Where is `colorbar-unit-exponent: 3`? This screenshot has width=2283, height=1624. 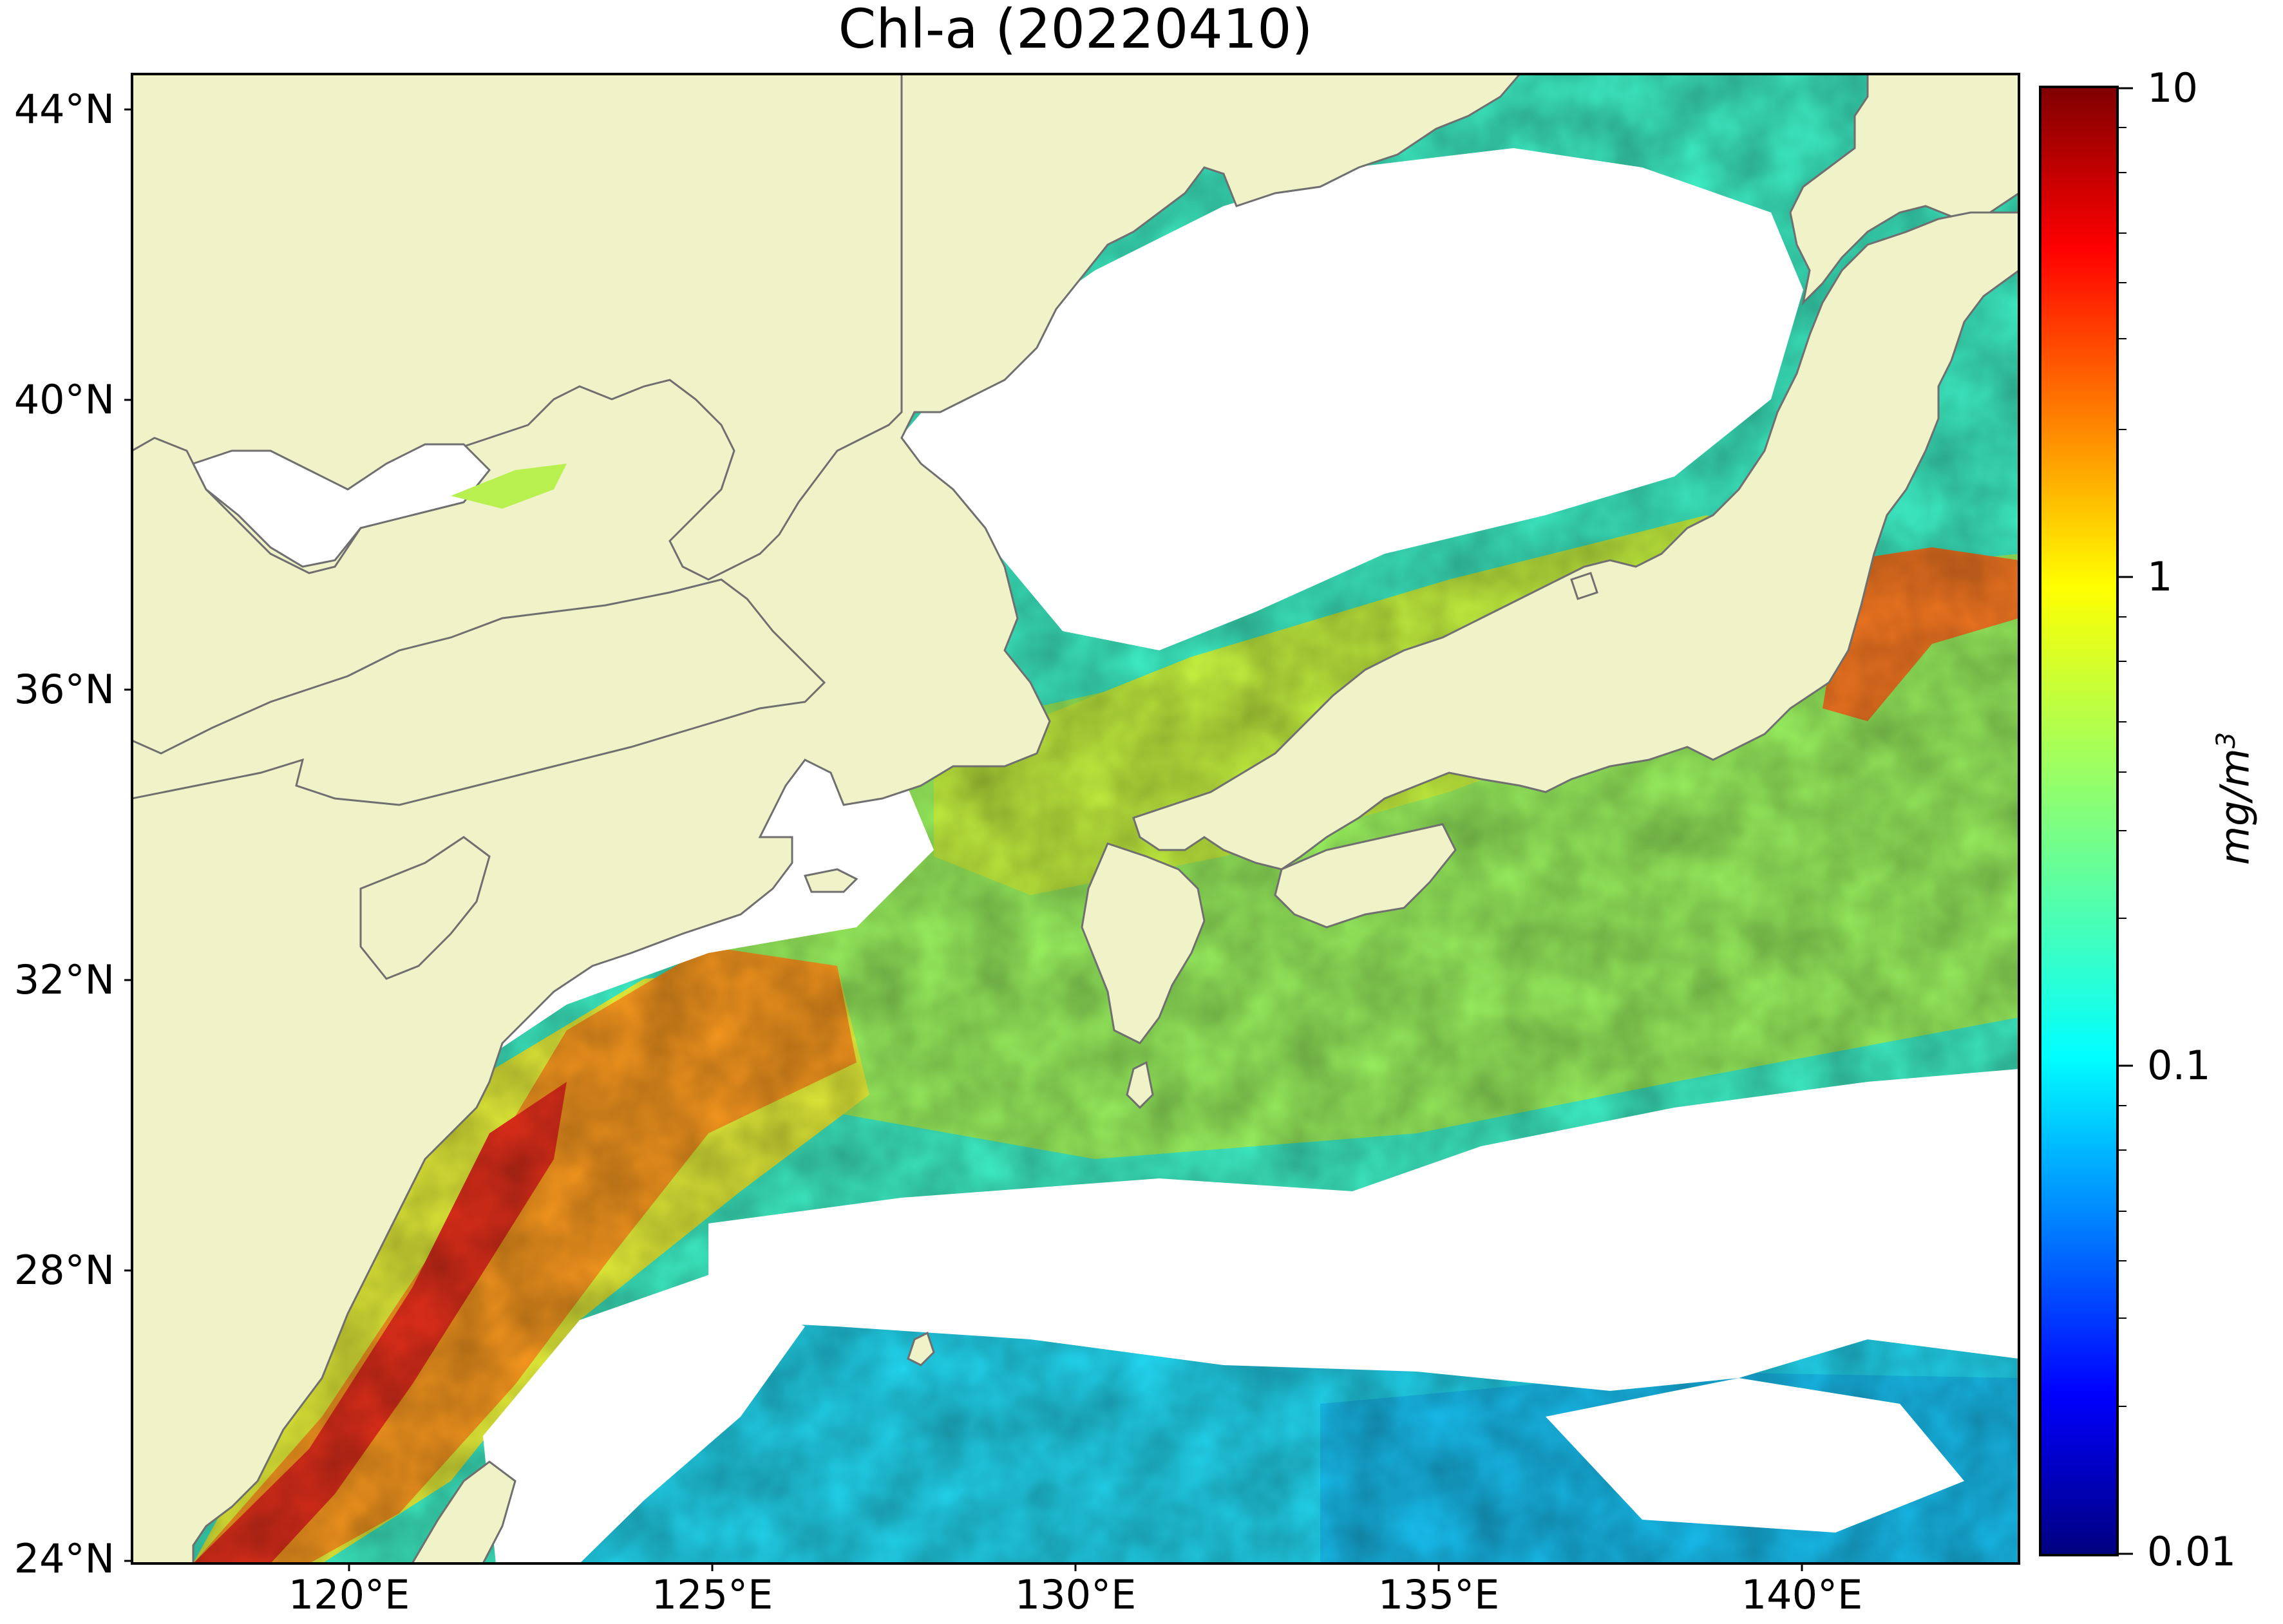 colorbar-unit-exponent: 3 is located at coordinates (2226, 740).